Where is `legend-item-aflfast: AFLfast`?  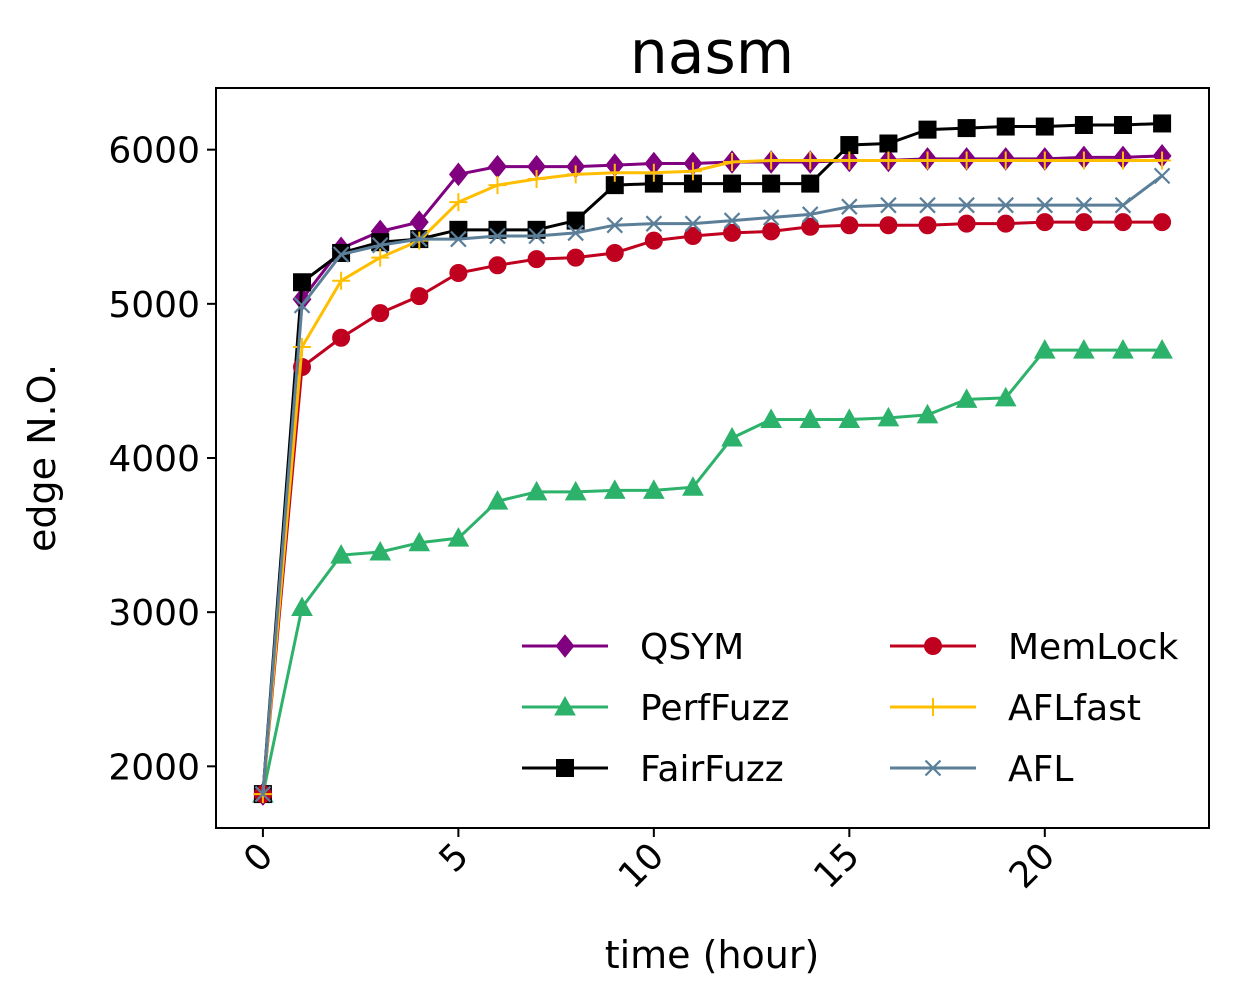 legend-item-aflfast: AFLfast is located at coordinates (1015, 708).